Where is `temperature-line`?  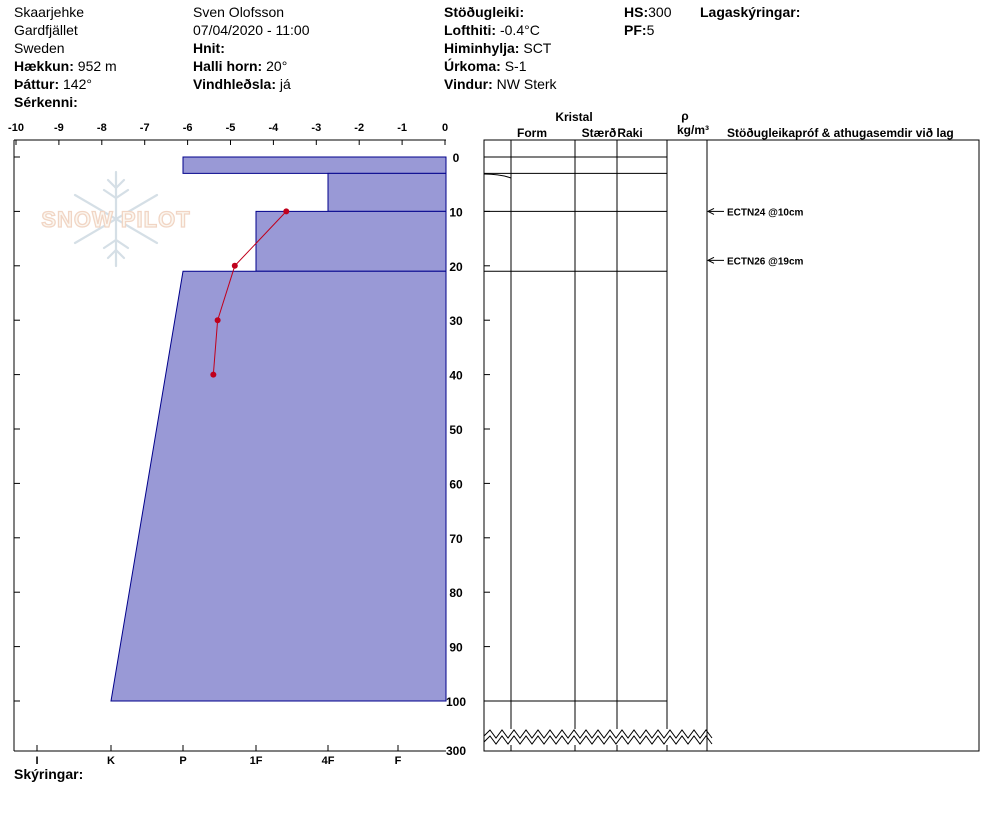
temperature-line is located at coordinates (249, 293).